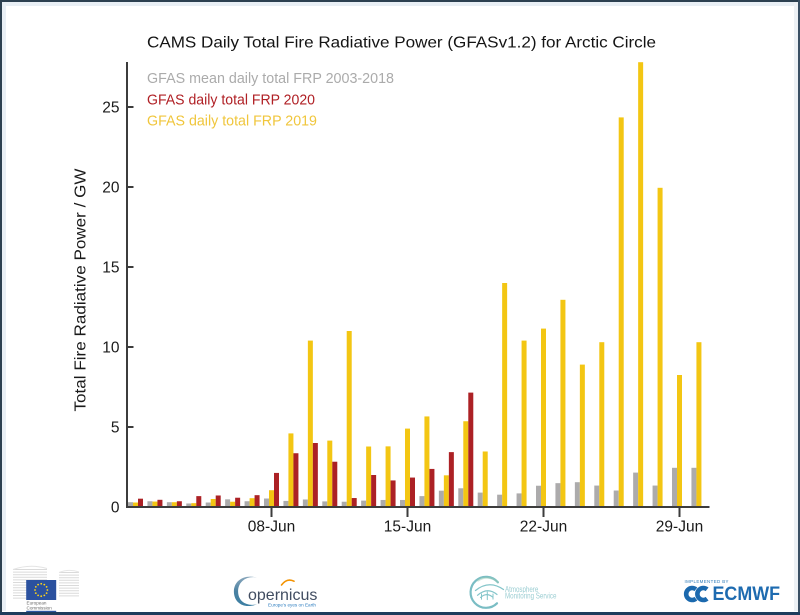  I want to click on svg-text: 20, so click(111, 188).